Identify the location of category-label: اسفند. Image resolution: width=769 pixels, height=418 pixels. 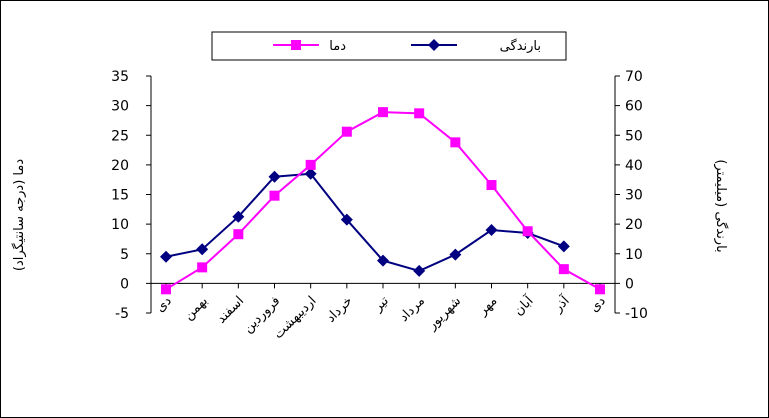
(230, 310).